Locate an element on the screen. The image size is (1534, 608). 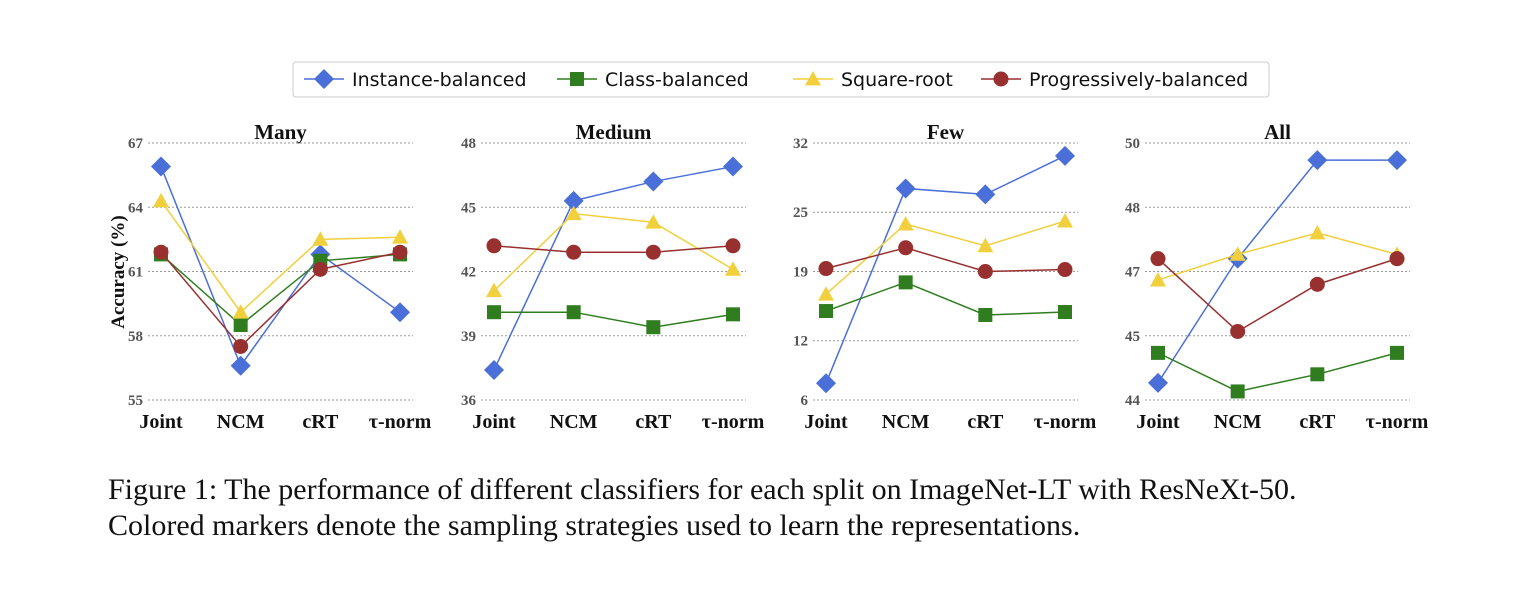
legend-entry-square-root: Square-root is located at coordinates (873, 80).